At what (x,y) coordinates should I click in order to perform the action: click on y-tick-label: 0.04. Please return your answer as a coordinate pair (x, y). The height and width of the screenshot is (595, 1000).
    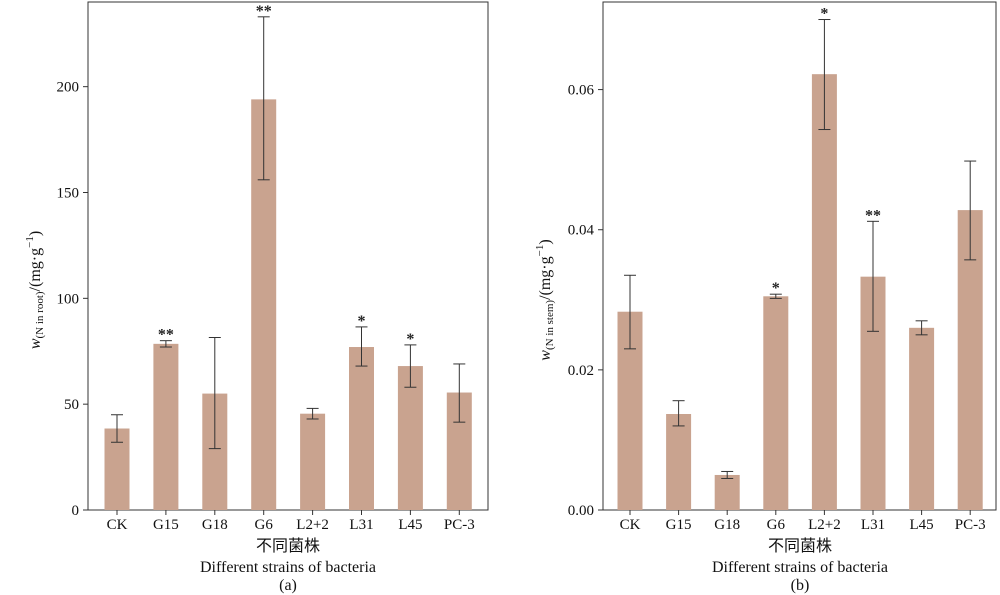
    Looking at the image, I should click on (581, 231).